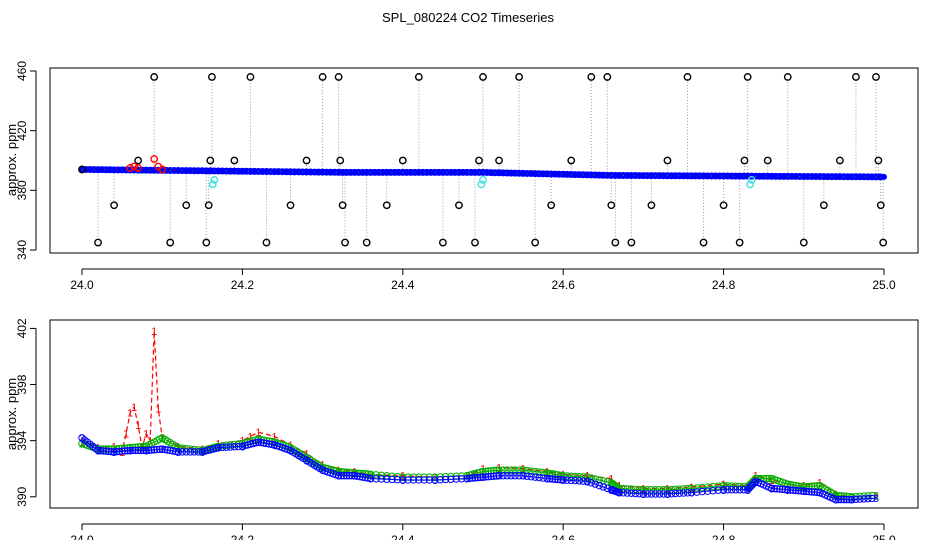 This screenshot has height=545, width=936. What do you see at coordinates (22, 130) in the screenshot?
I see `y-tick-label: 420` at bounding box center [22, 130].